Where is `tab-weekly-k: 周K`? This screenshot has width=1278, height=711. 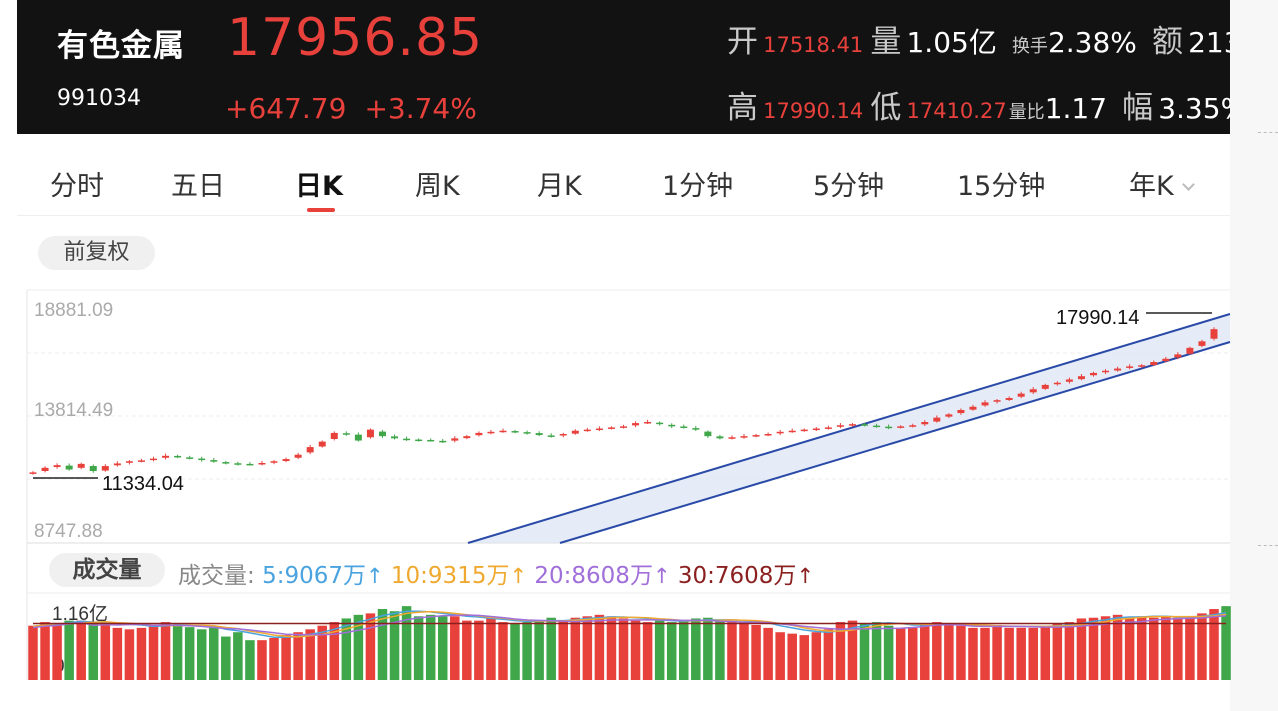 tab-weekly-k: 周K is located at coordinates (437, 186).